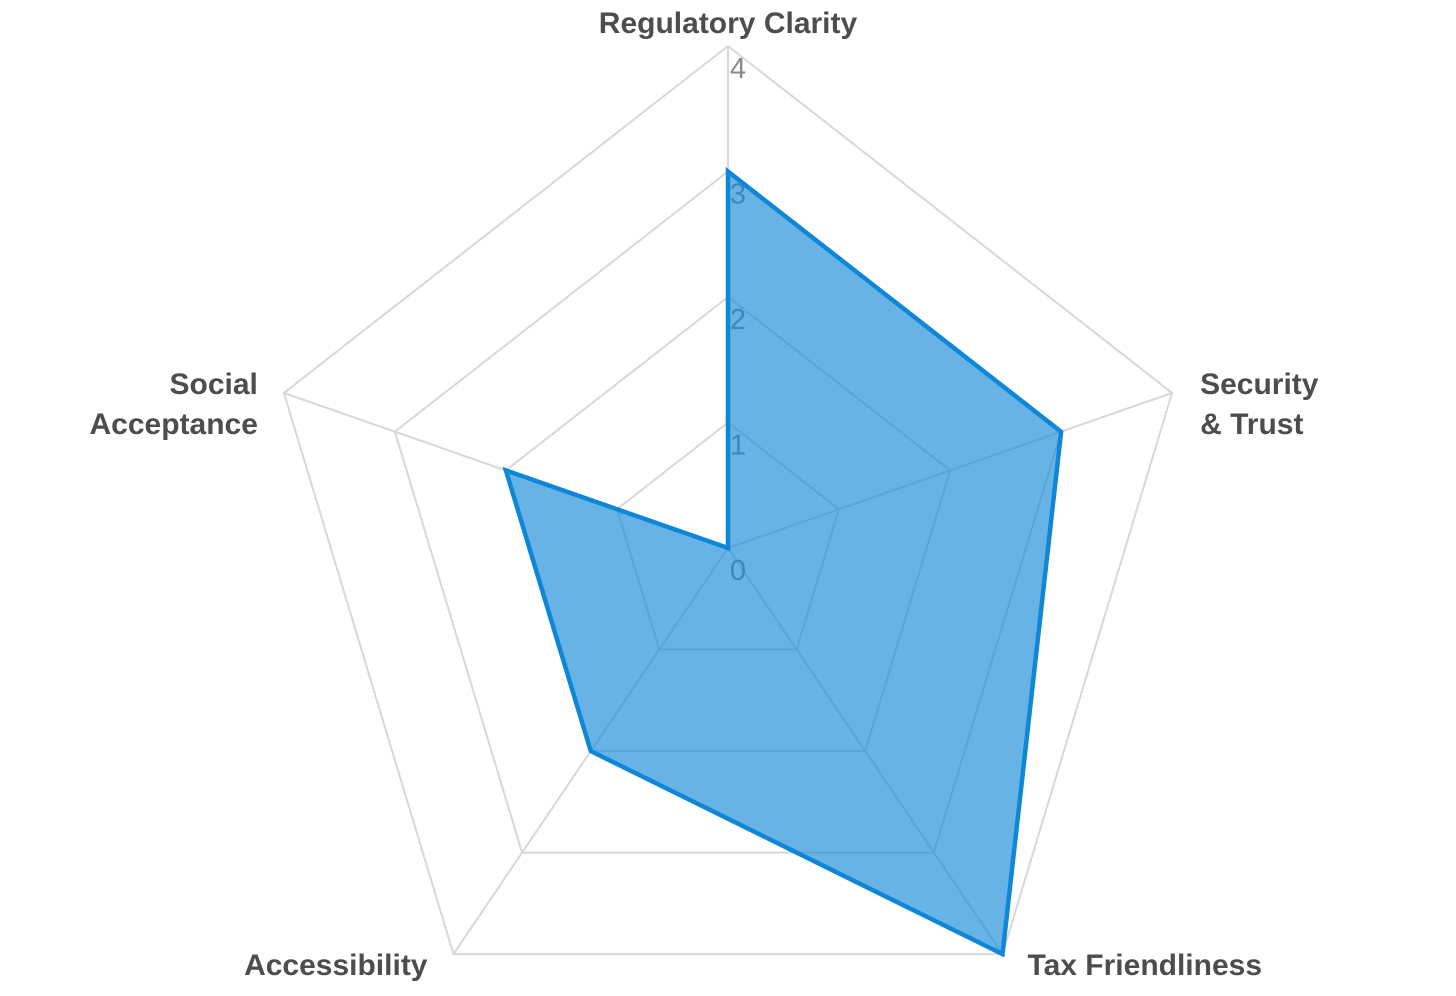 This screenshot has height=996, width=1456. I want to click on axis-label-line: Accessibility, so click(336, 965).